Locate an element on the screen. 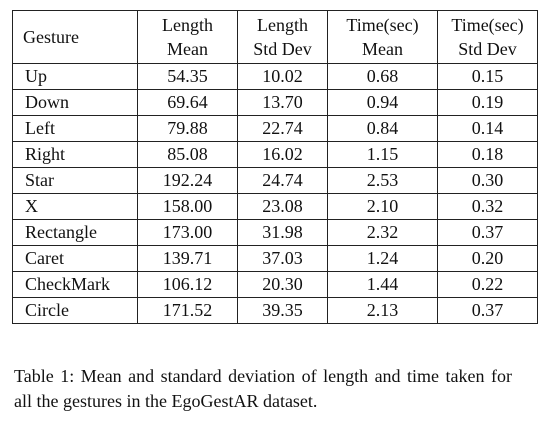 The image size is (548, 436). length-mean-cell: 171.52 is located at coordinates (187, 310).